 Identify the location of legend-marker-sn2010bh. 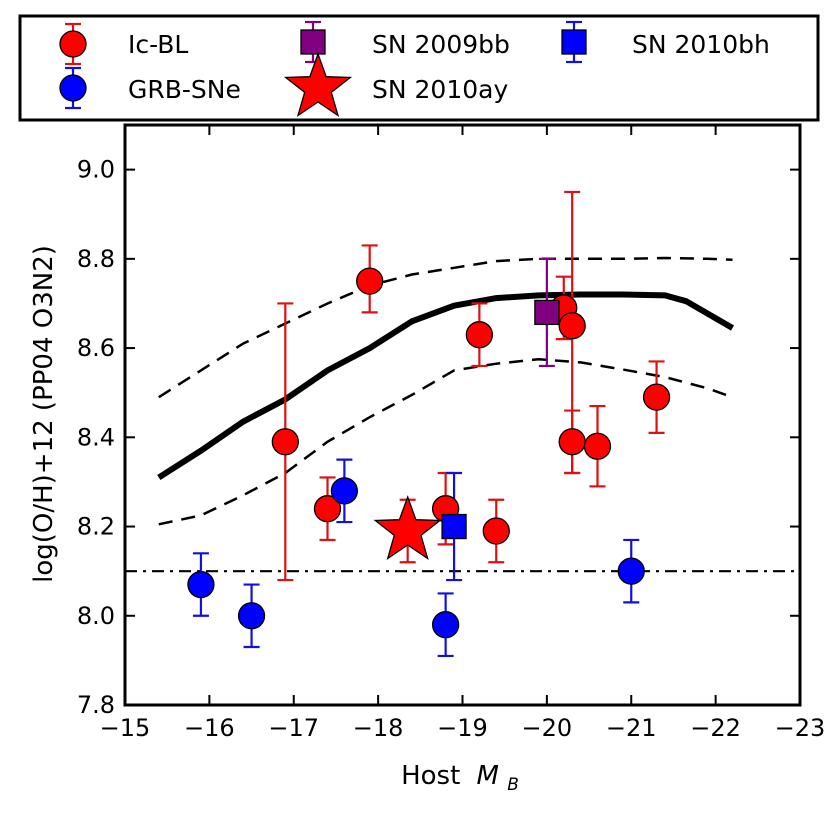
(574, 42).